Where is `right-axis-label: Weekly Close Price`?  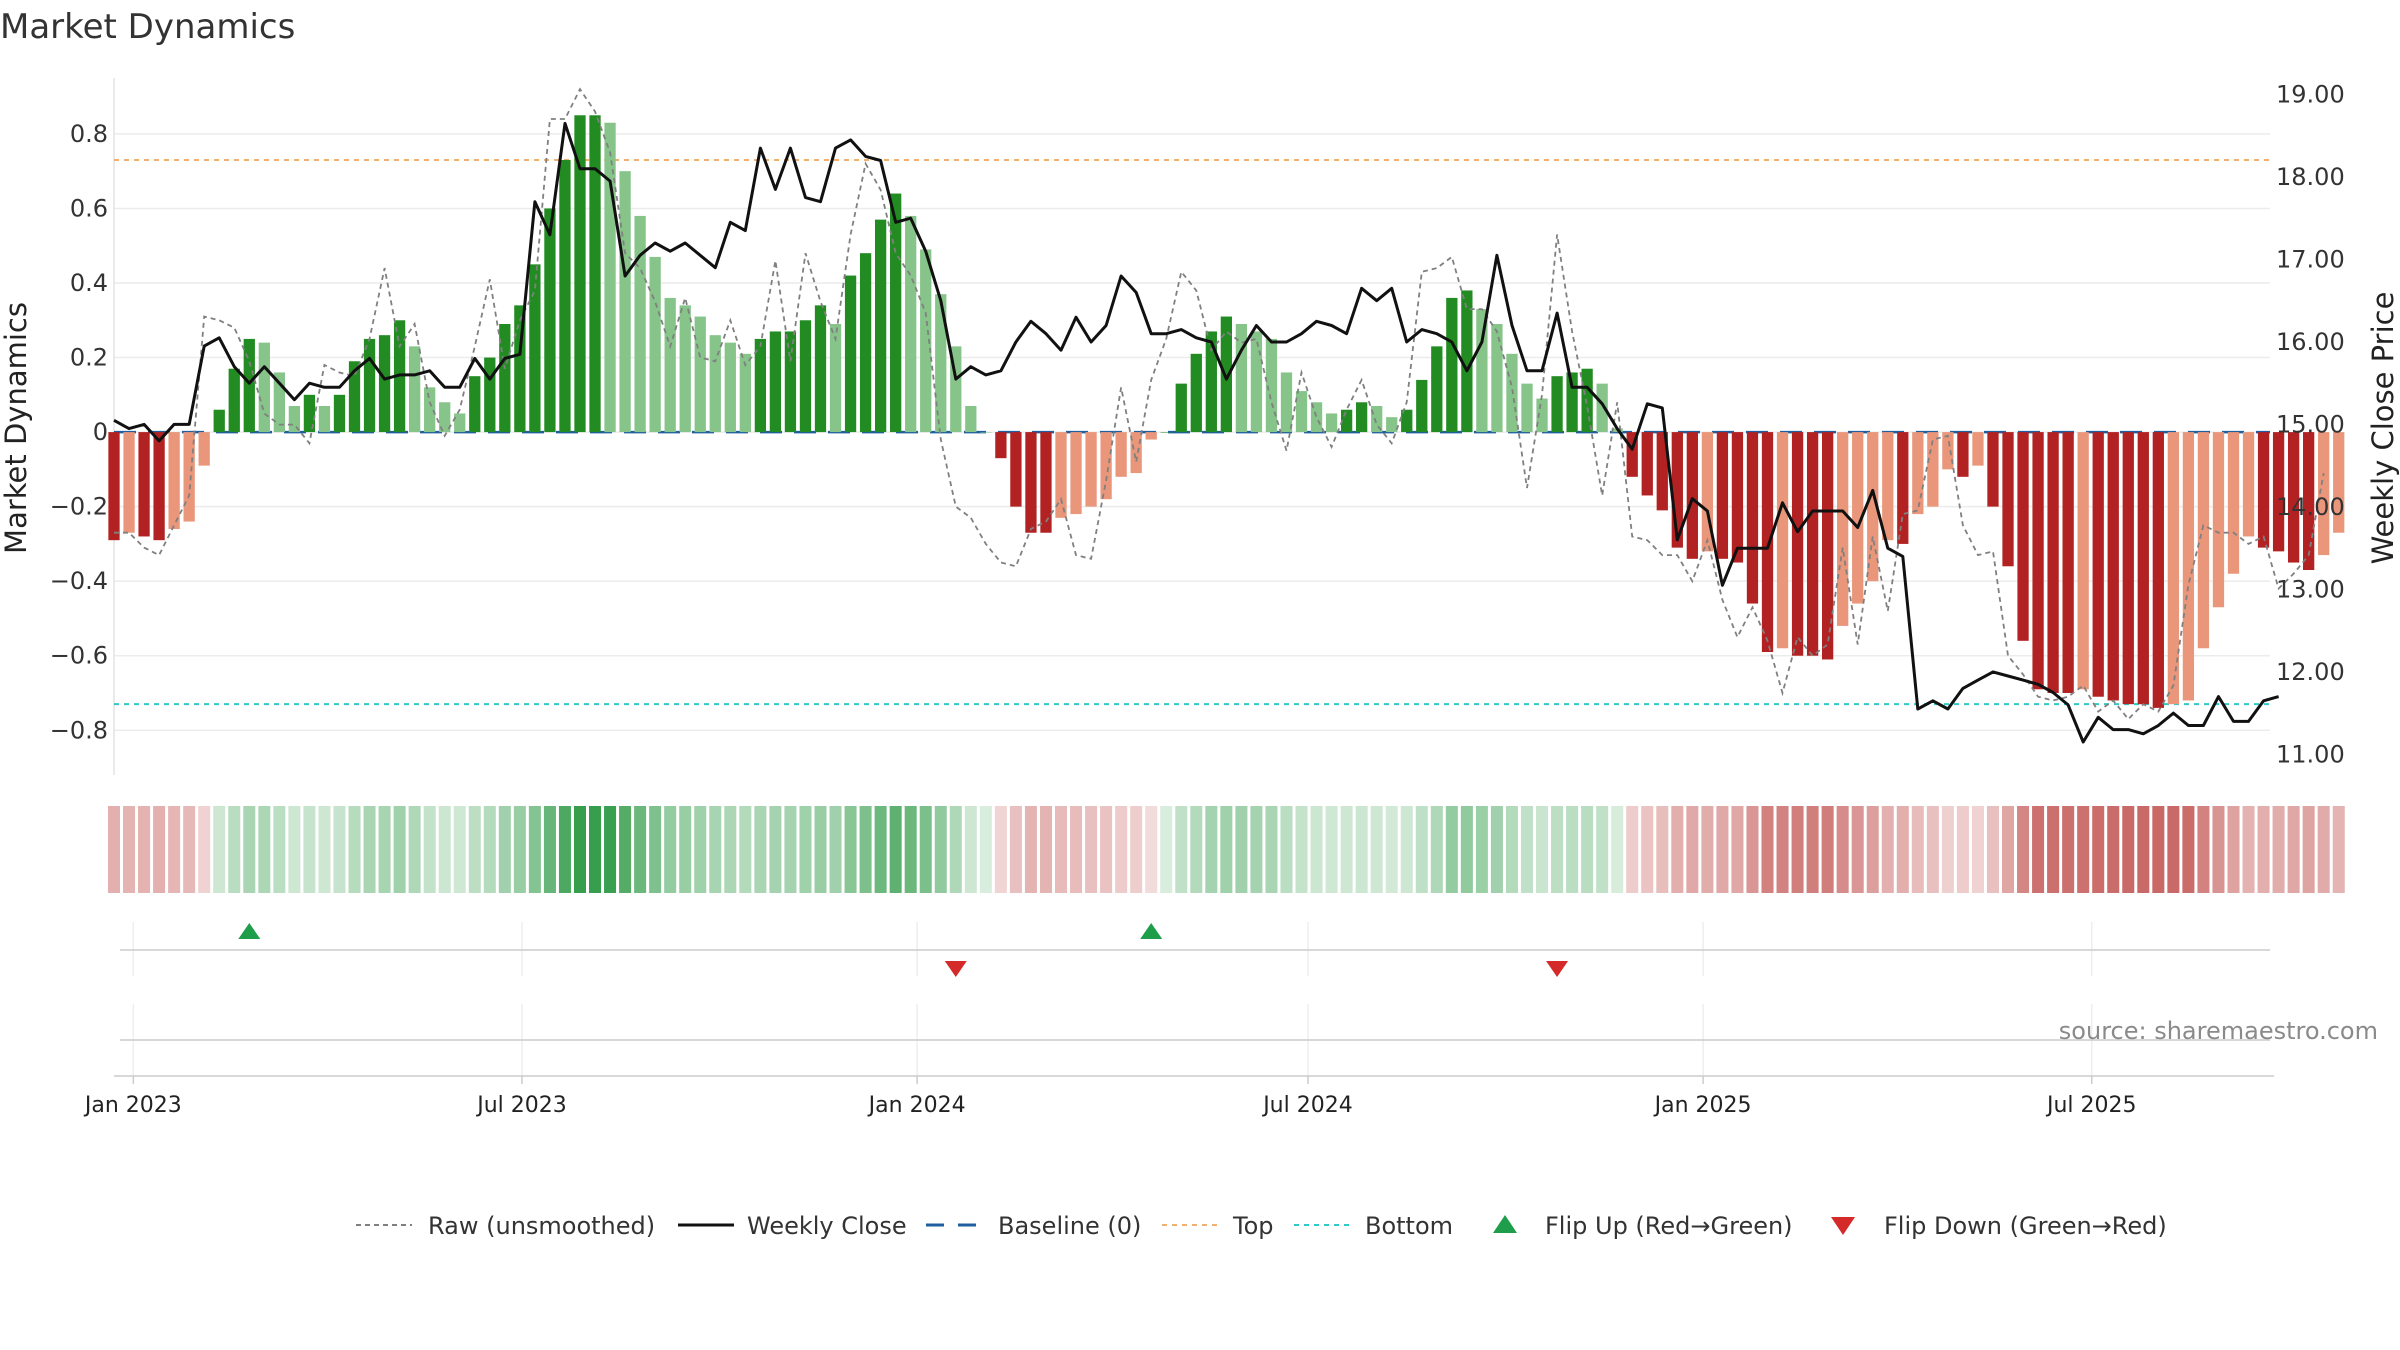 right-axis-label: Weekly Close Price is located at coordinates (2383, 428).